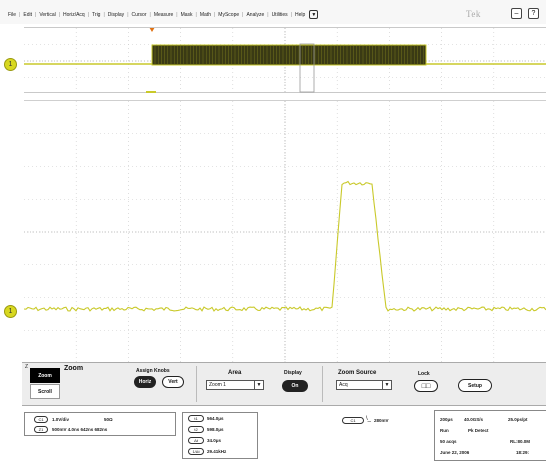 This screenshot has height=461, width=546. What do you see at coordinates (196, 451) in the screenshot?
I see `cursor-badge: 1/Δt` at bounding box center [196, 451].